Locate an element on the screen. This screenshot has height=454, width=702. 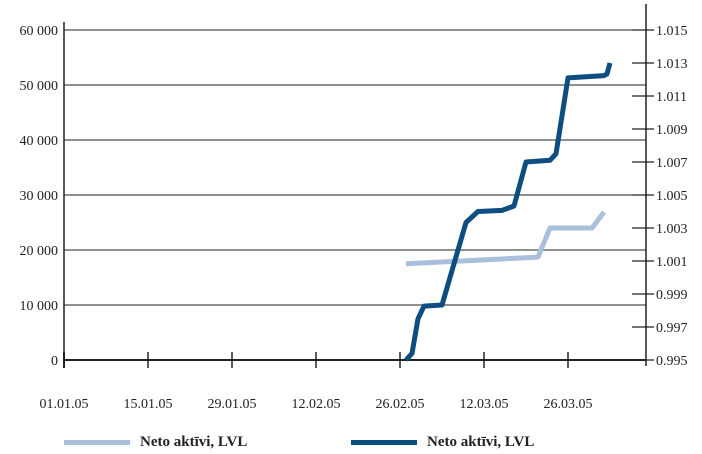
y-left-tick-label: 30 000 is located at coordinates (39, 196).